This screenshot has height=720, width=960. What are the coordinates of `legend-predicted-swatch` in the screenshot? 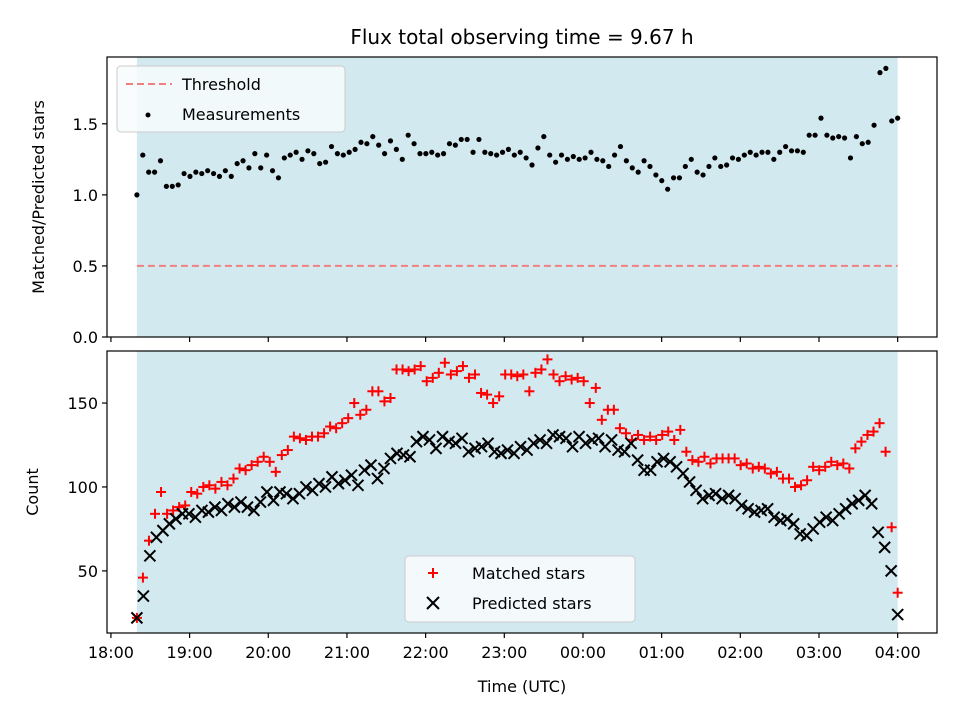 It's located at (433, 603).